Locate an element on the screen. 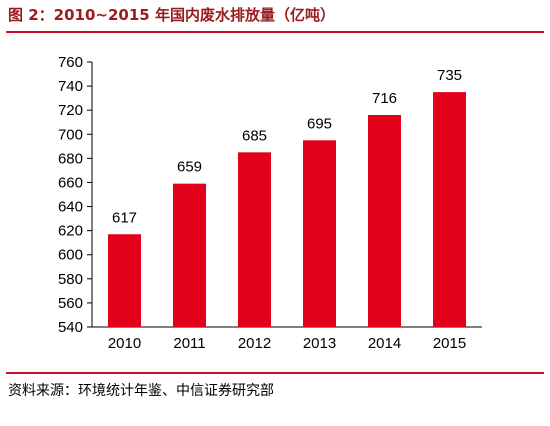  y-tick-label: 700 is located at coordinates (70, 134).